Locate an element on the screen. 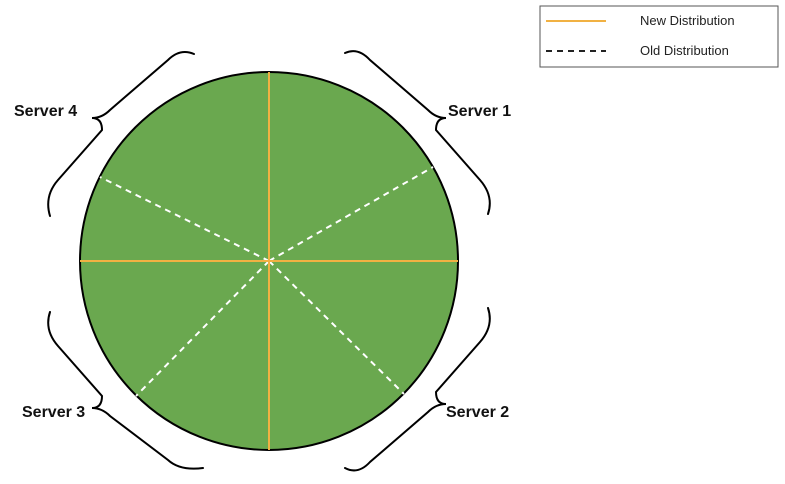  legend-old-label: Old Distribution is located at coordinates (684, 50).